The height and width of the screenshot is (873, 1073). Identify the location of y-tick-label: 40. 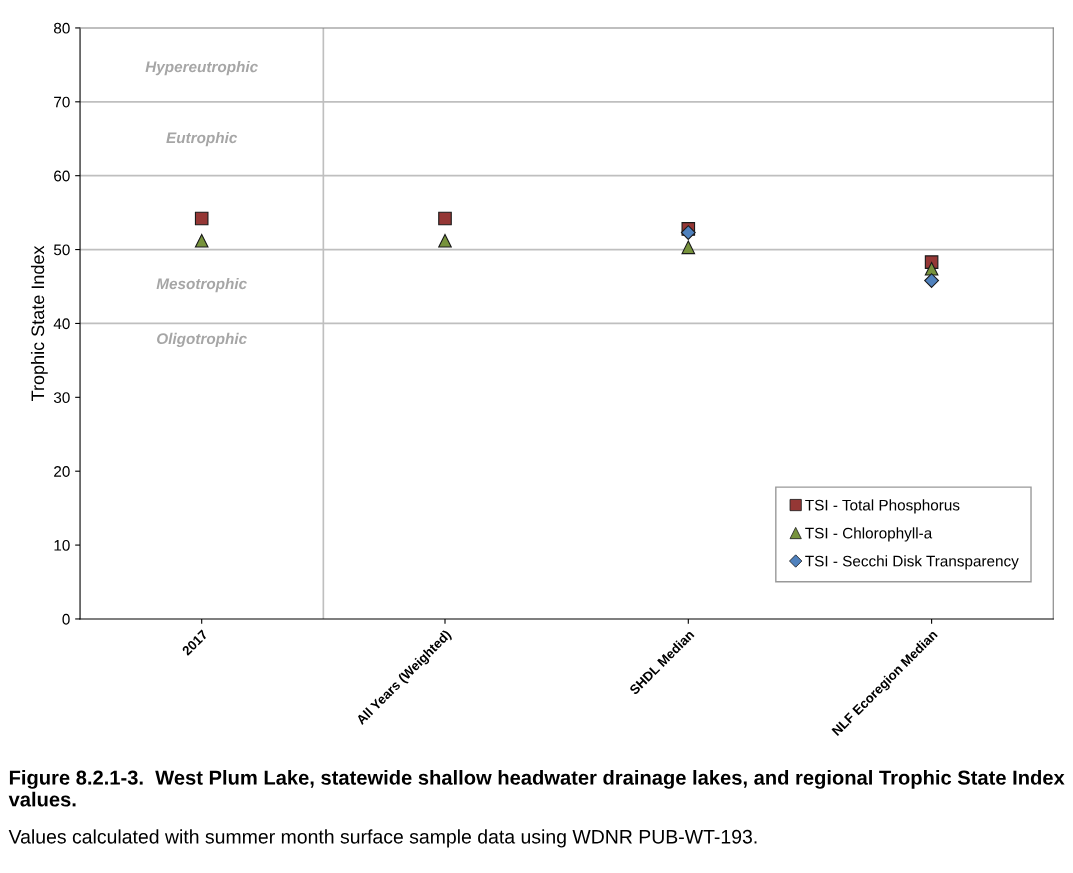
(61, 324).